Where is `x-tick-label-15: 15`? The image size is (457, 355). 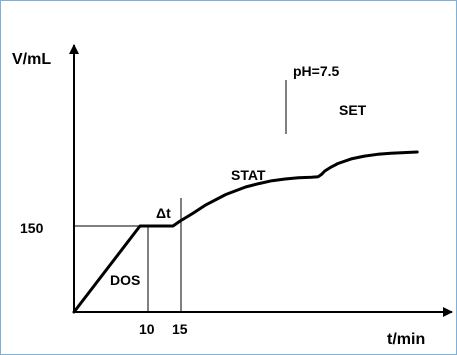
x-tick-label-15: 15 is located at coordinates (180, 329).